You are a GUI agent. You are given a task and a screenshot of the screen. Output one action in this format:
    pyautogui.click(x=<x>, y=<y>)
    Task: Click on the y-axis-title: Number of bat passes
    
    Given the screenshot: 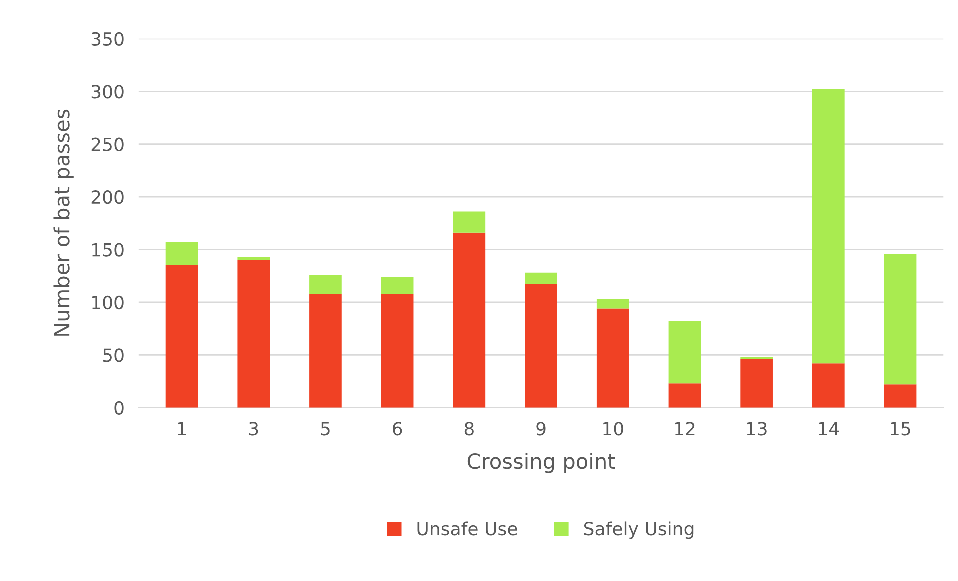 What is the action you would take?
    pyautogui.click(x=64, y=223)
    